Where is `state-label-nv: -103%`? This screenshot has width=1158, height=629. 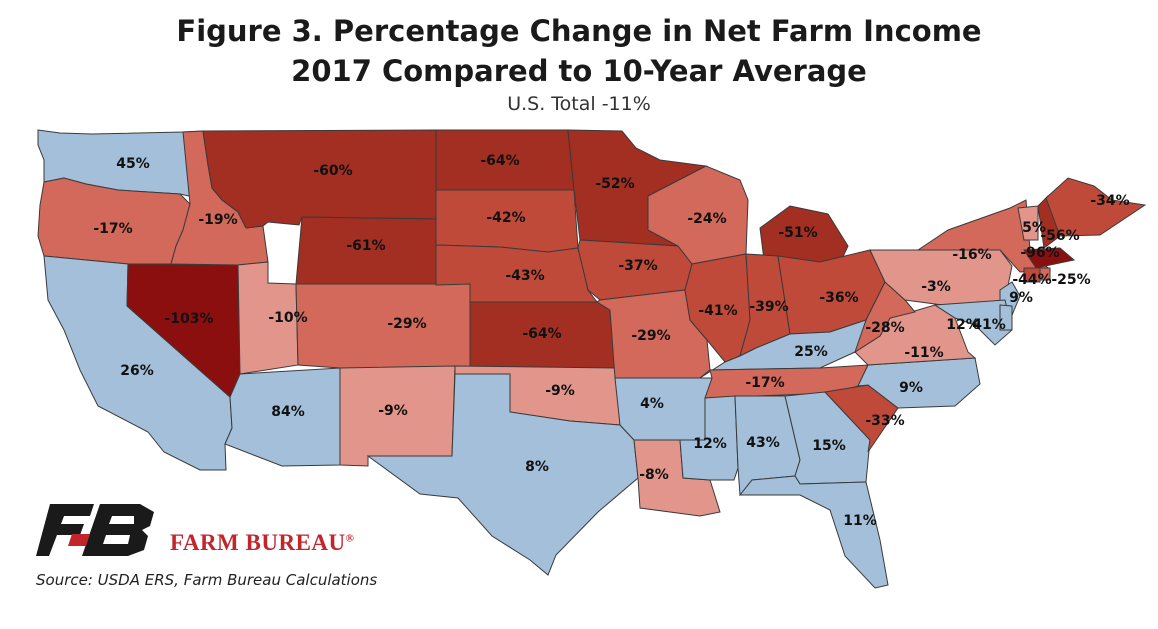
state-label-nv: -103% is located at coordinates (188, 319).